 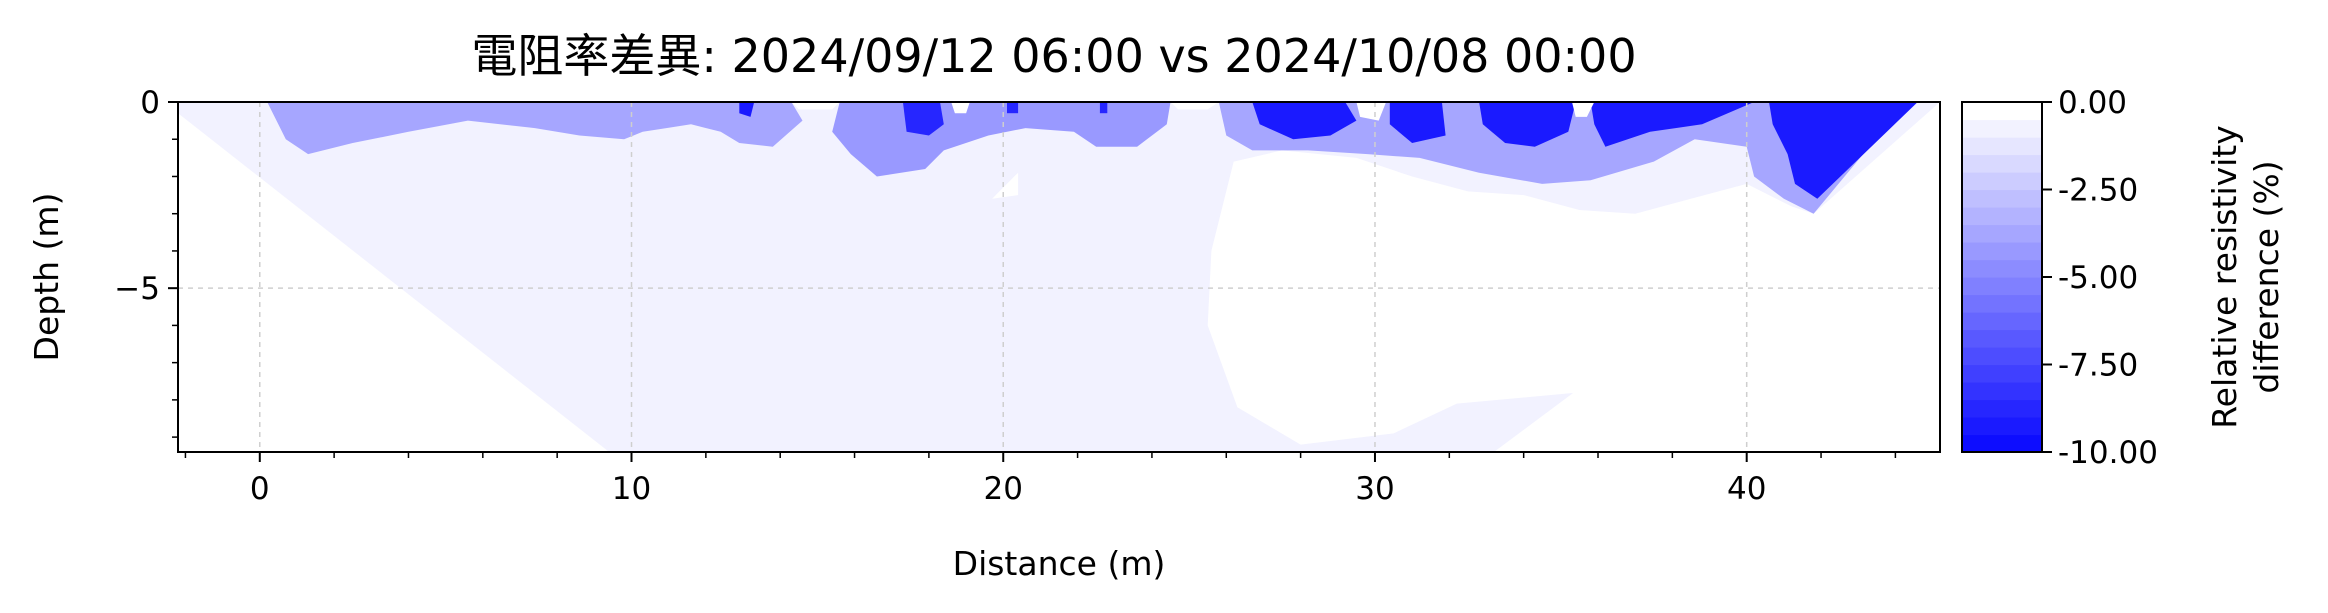 I want to click on x-axis-label: Distance (m), so click(x=1059, y=563).